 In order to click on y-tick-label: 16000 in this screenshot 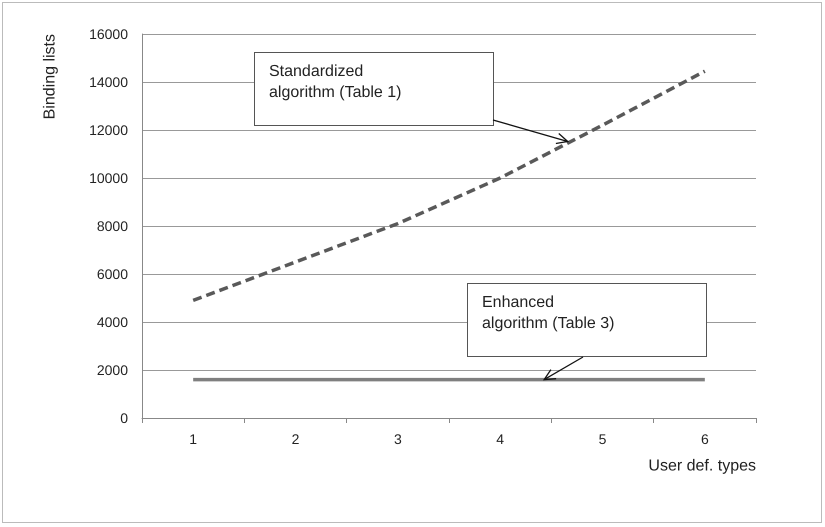, I will do `click(108, 34)`.